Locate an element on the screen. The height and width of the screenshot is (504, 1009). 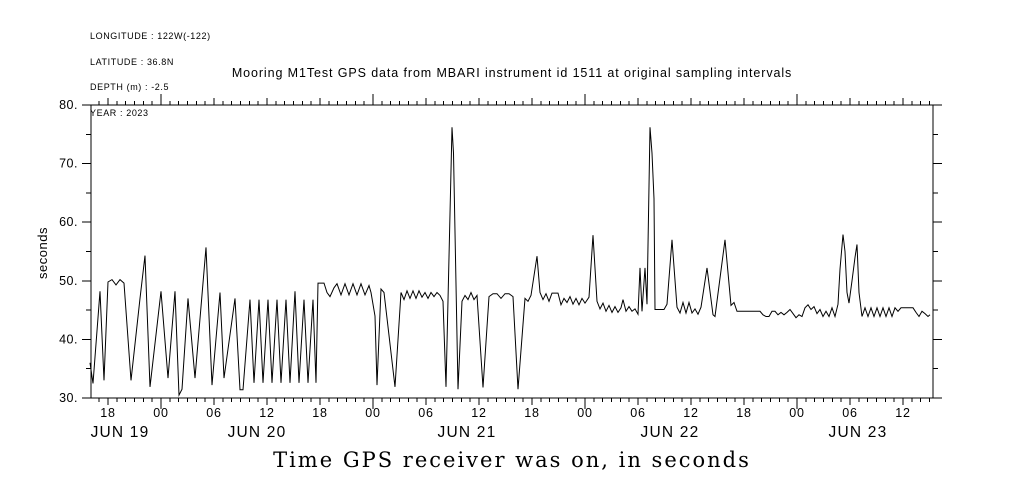
date-label: JUN 22 is located at coordinates (670, 432).